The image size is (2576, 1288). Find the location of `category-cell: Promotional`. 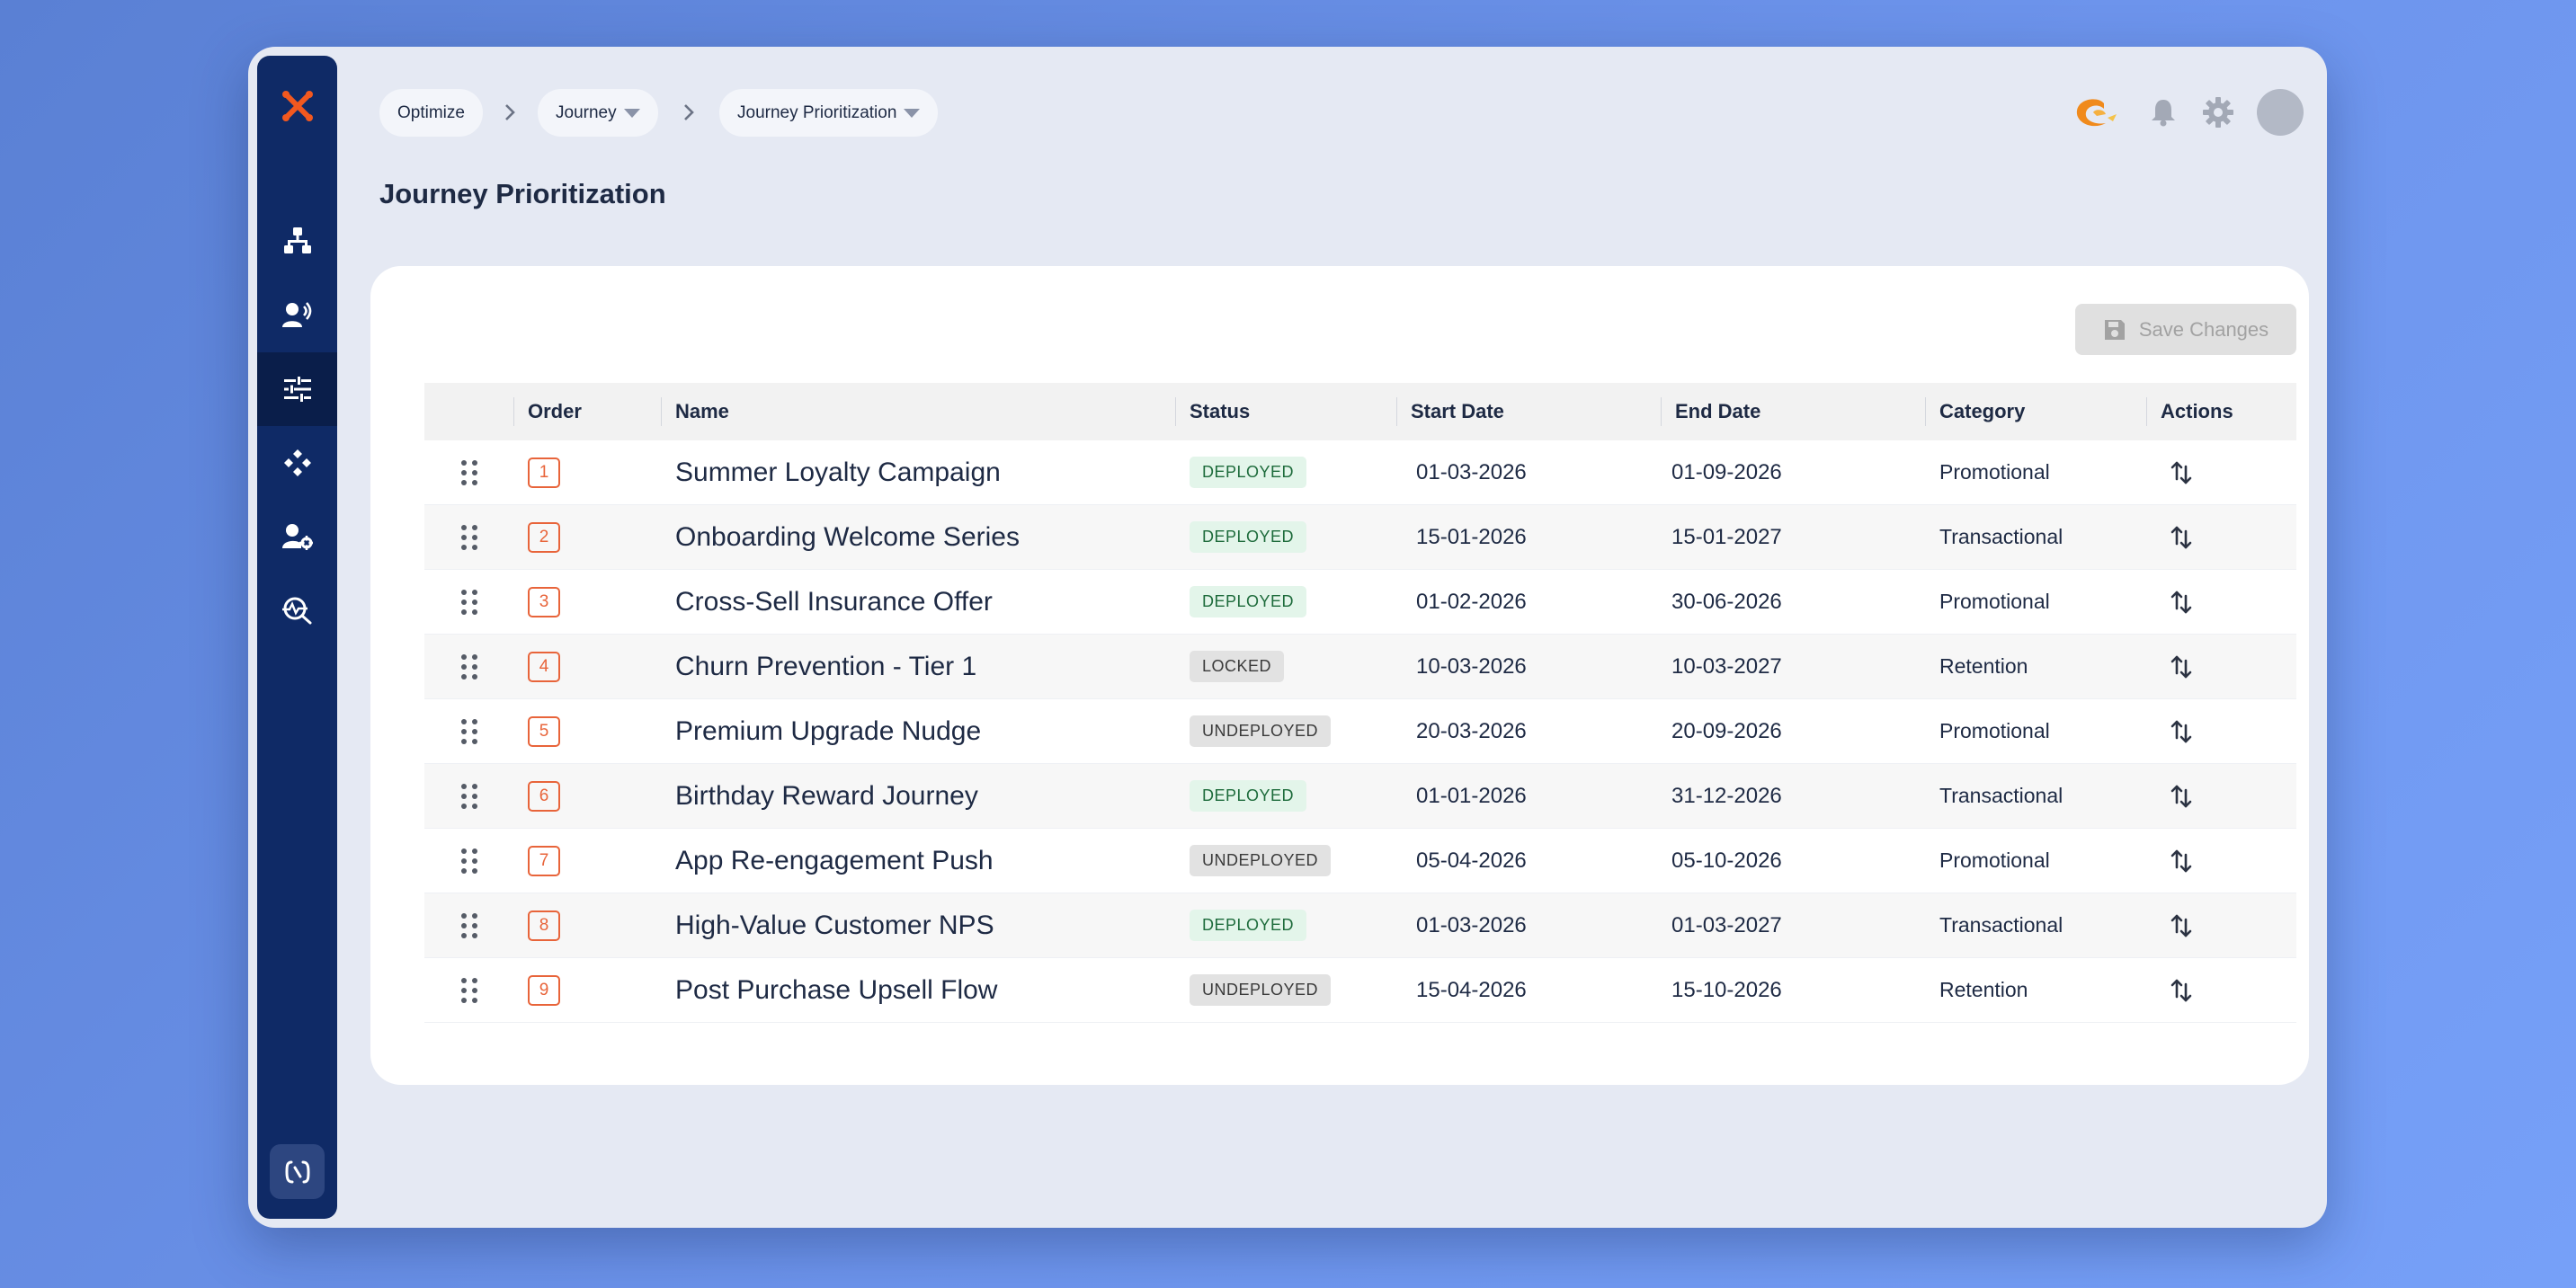

category-cell: Promotional is located at coordinates (2036, 731).